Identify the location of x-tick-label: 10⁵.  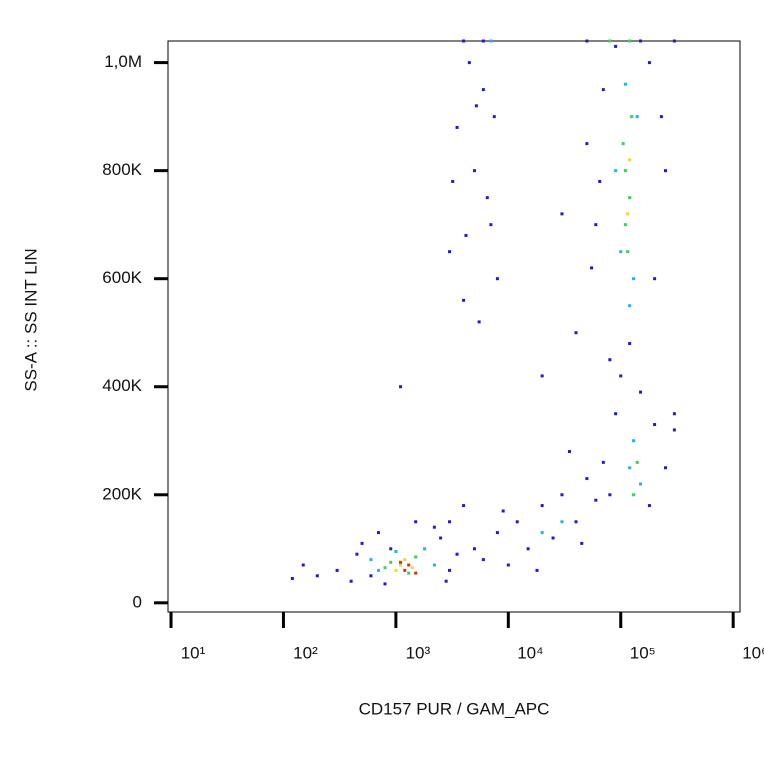
(643, 652).